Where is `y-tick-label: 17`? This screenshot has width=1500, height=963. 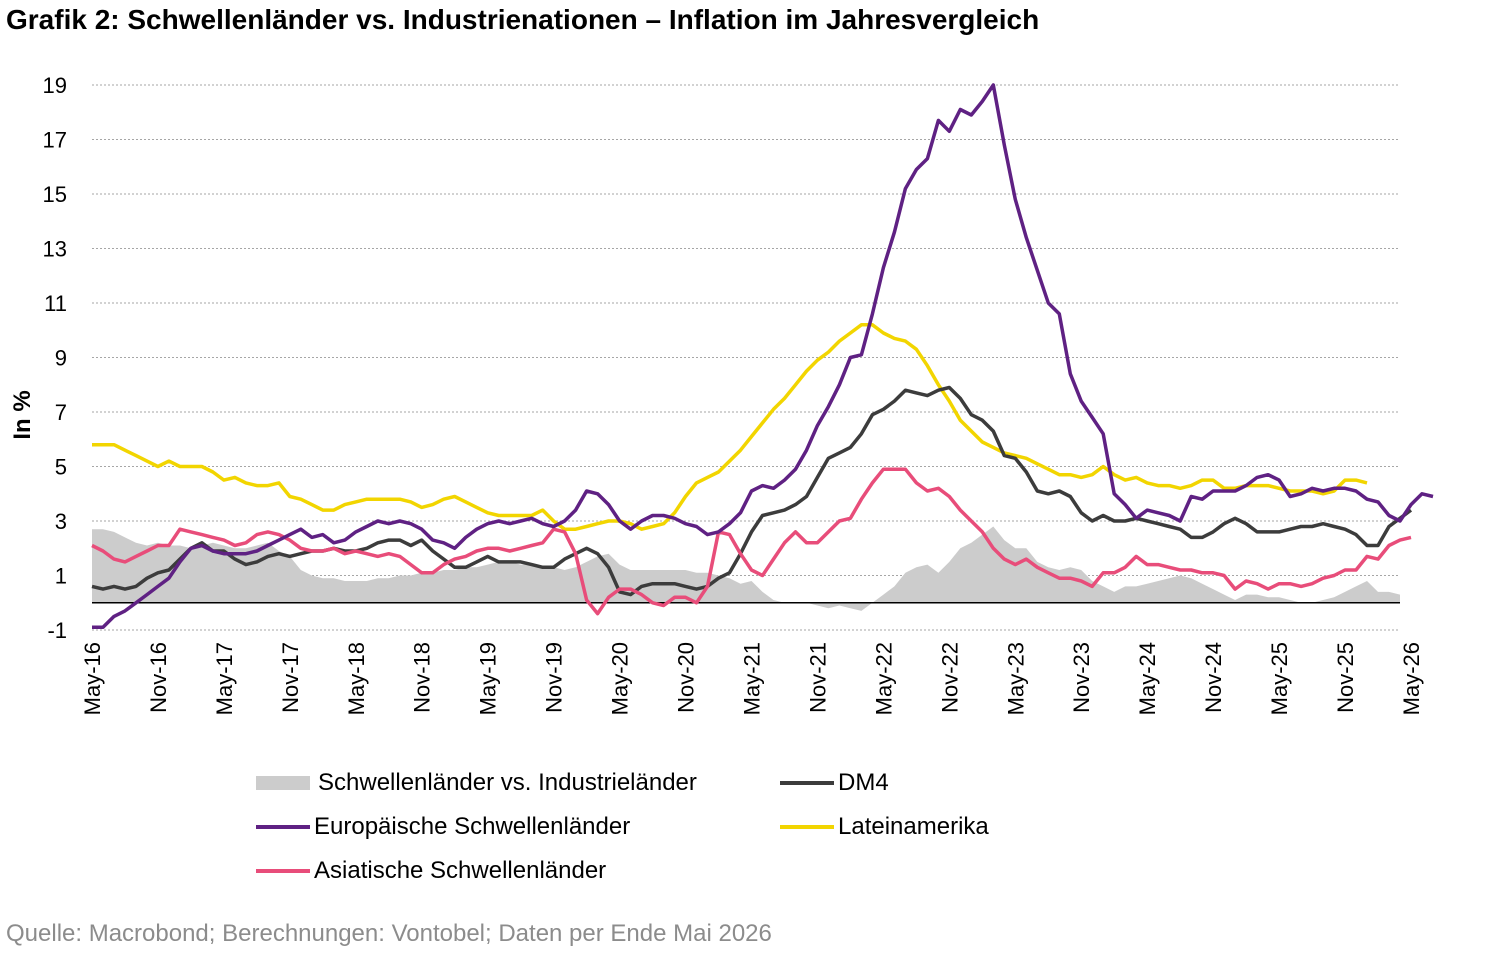
y-tick-label: 17 is located at coordinates (55, 140).